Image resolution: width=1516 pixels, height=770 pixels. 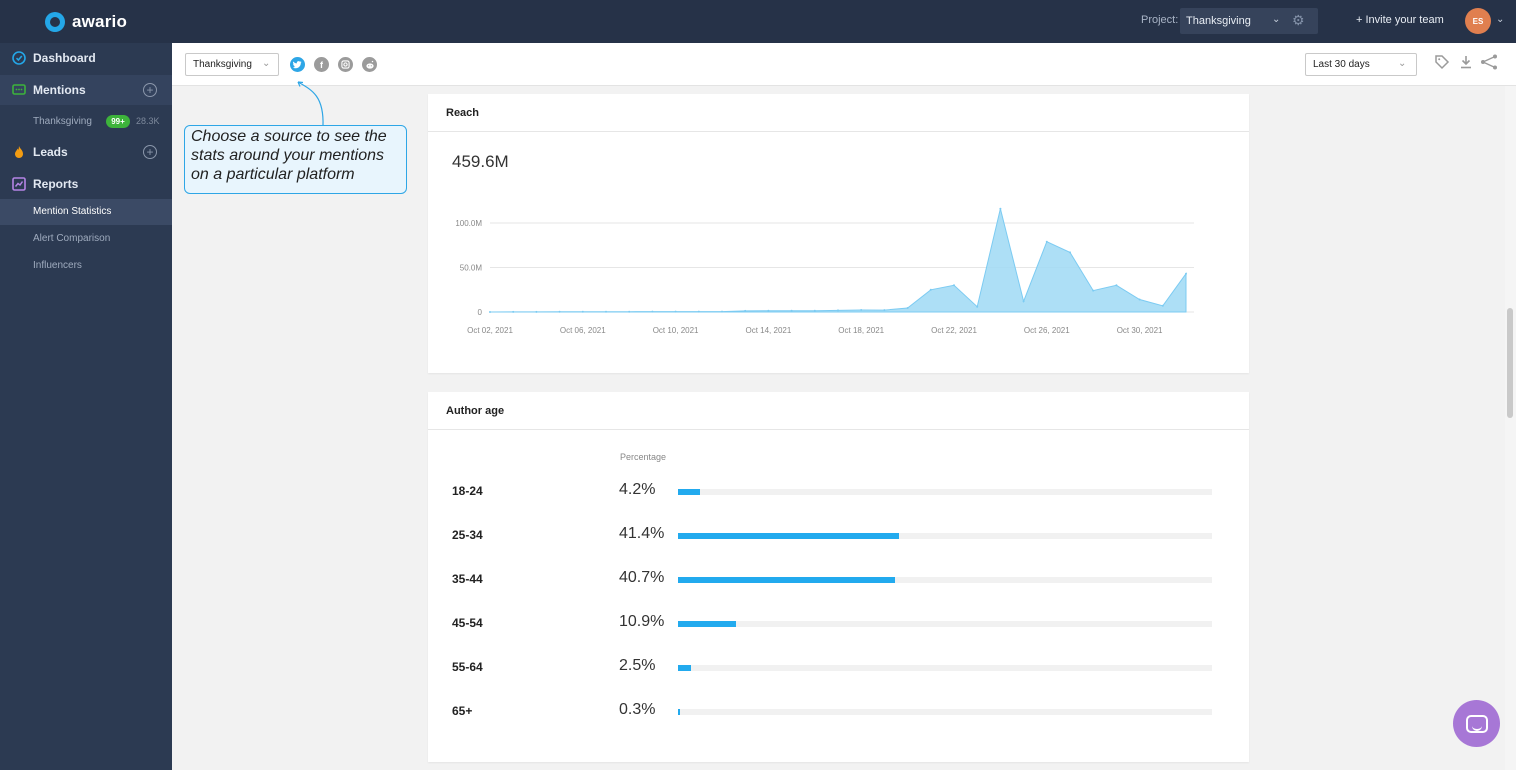 I want to click on chat-button, so click(x=1476, y=723).